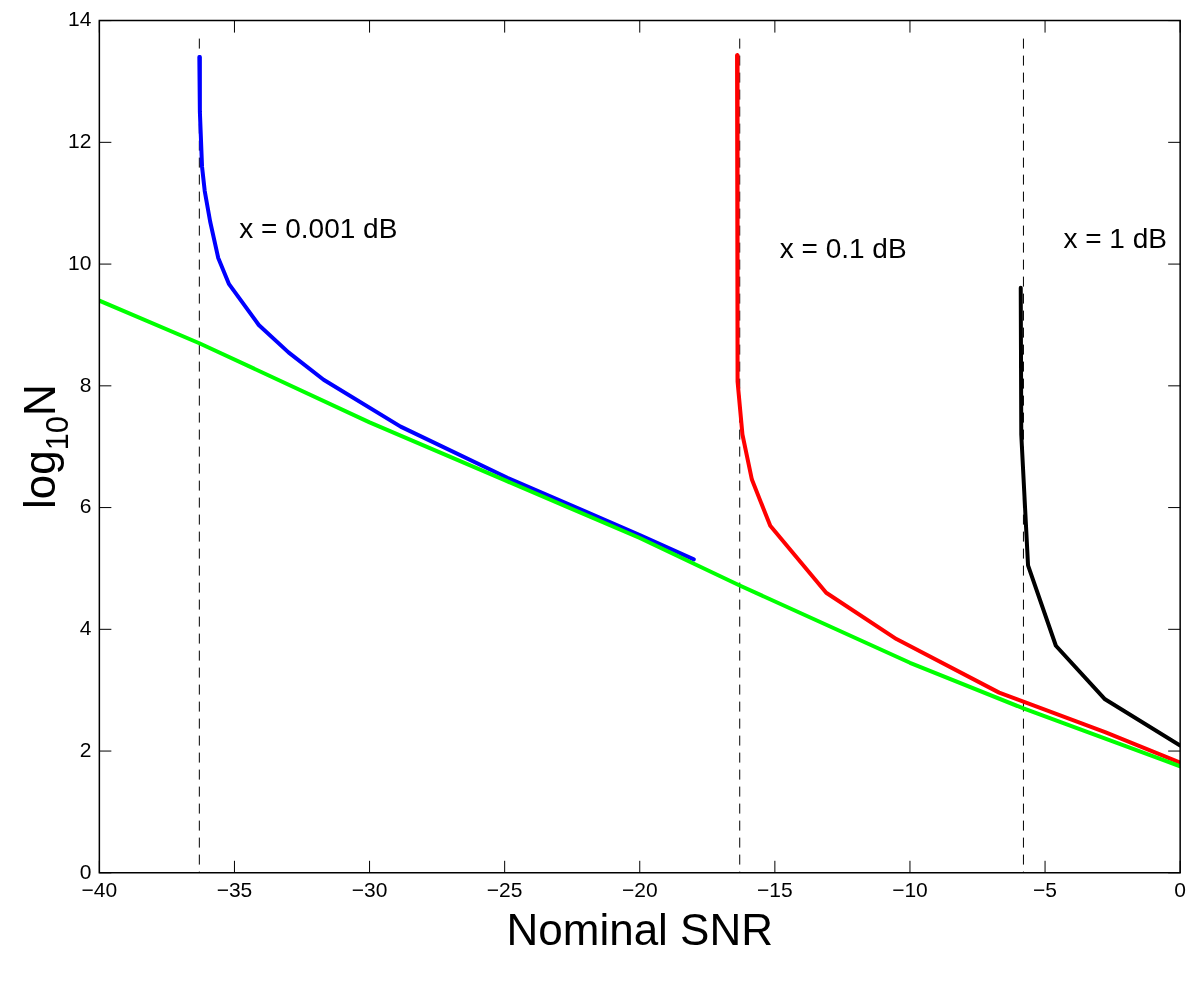  What do you see at coordinates (80, 262) in the screenshot?
I see `y-tick-label: 10` at bounding box center [80, 262].